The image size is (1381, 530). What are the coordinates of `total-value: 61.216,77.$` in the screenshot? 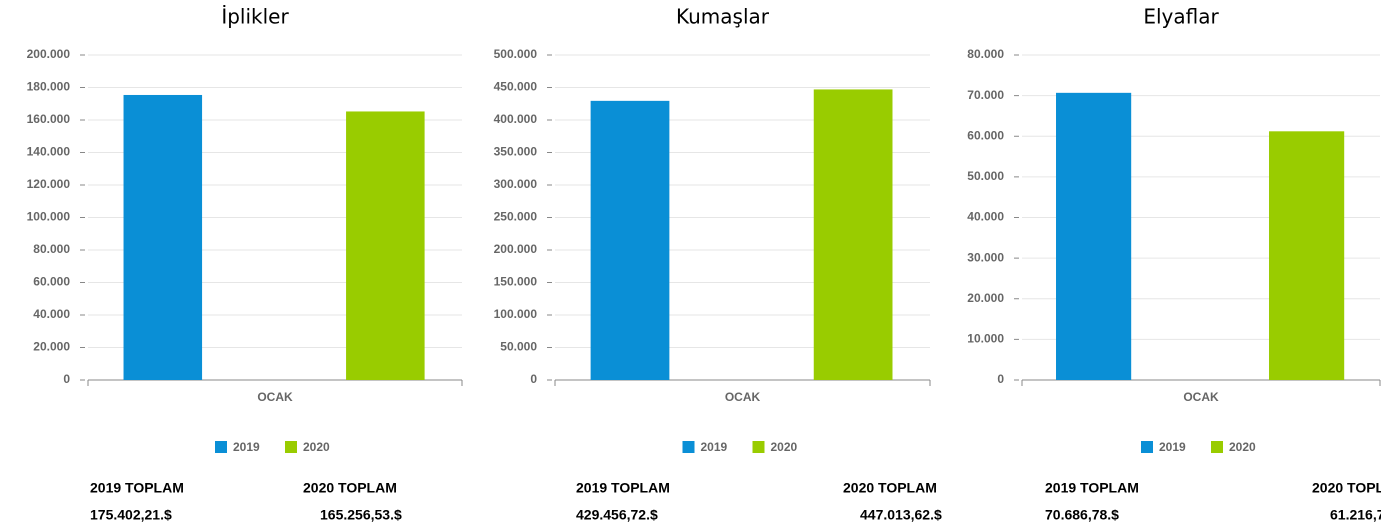 It's located at (1355, 515).